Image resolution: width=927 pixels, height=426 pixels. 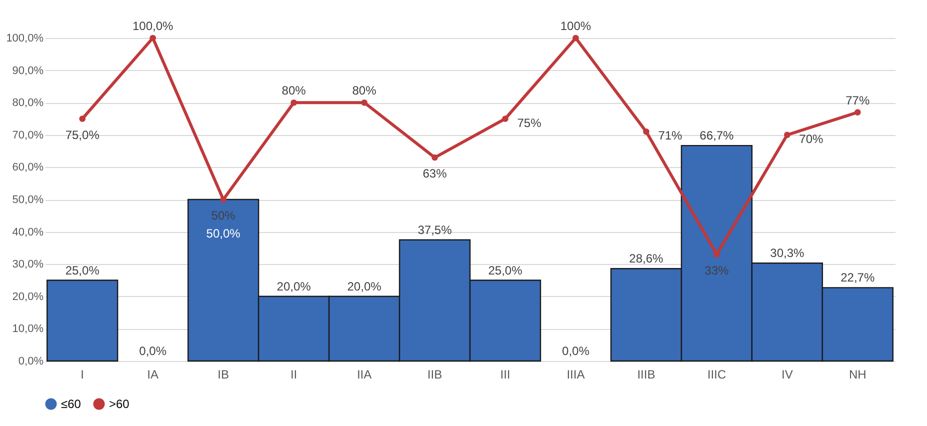 What do you see at coordinates (364, 375) in the screenshot?
I see `x-tick-label: IIA` at bounding box center [364, 375].